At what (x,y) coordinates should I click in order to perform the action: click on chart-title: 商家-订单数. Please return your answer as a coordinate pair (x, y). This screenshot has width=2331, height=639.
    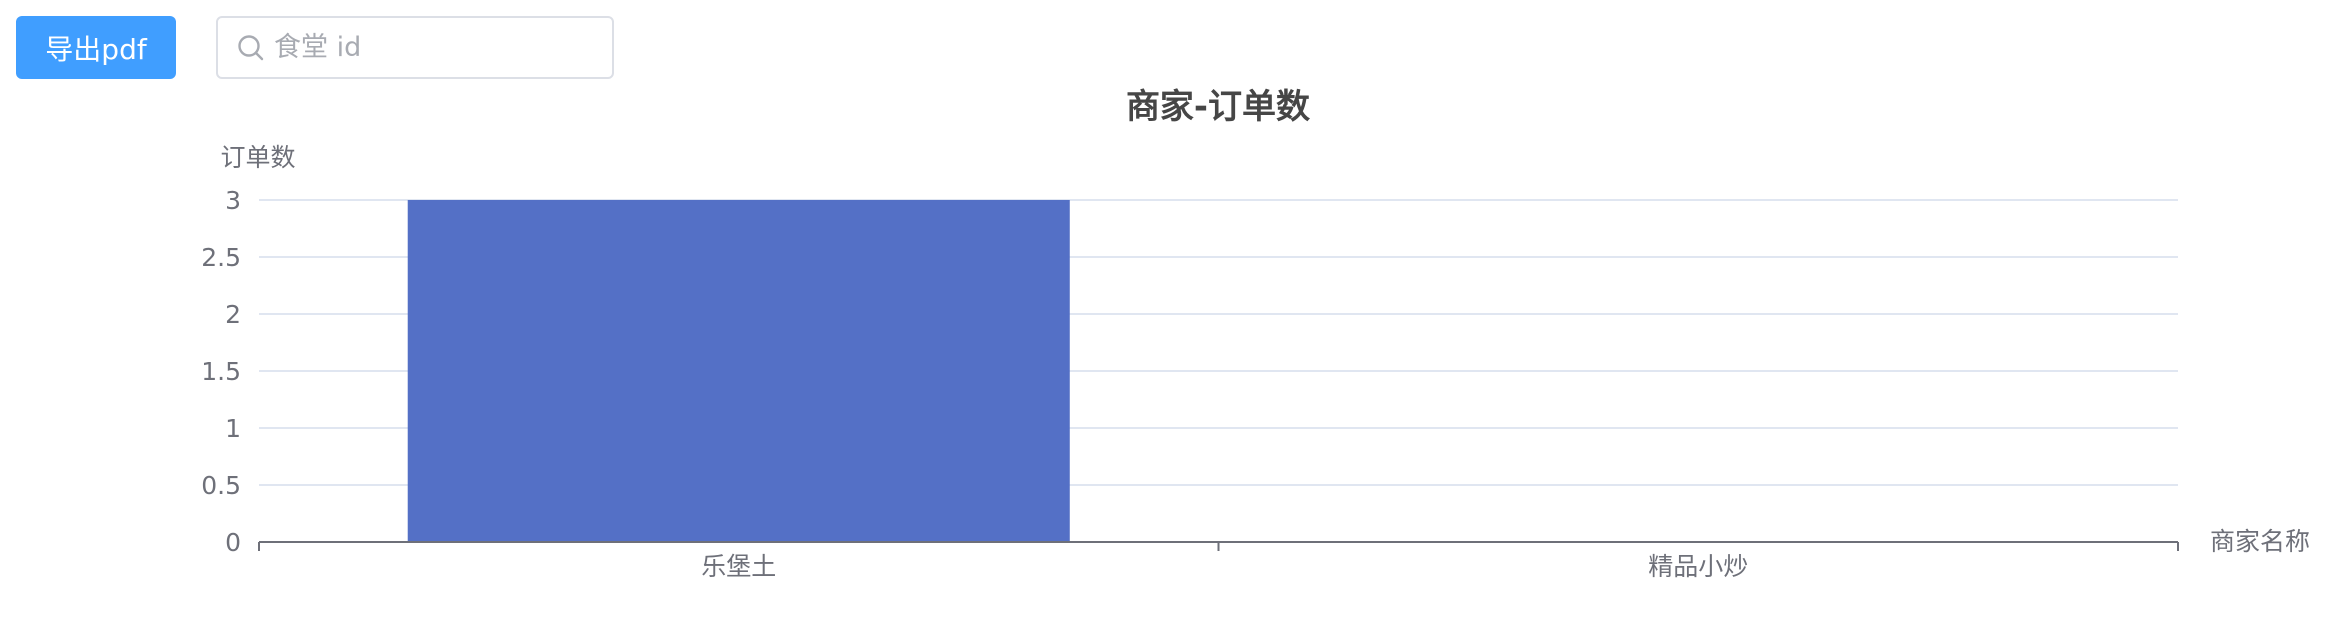
    Looking at the image, I should click on (1218, 107).